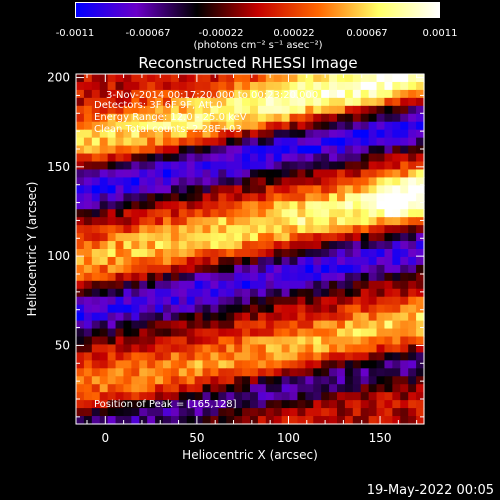 The height and width of the screenshot is (500, 500). I want to click on x-tick-label: 0, so click(105, 438).